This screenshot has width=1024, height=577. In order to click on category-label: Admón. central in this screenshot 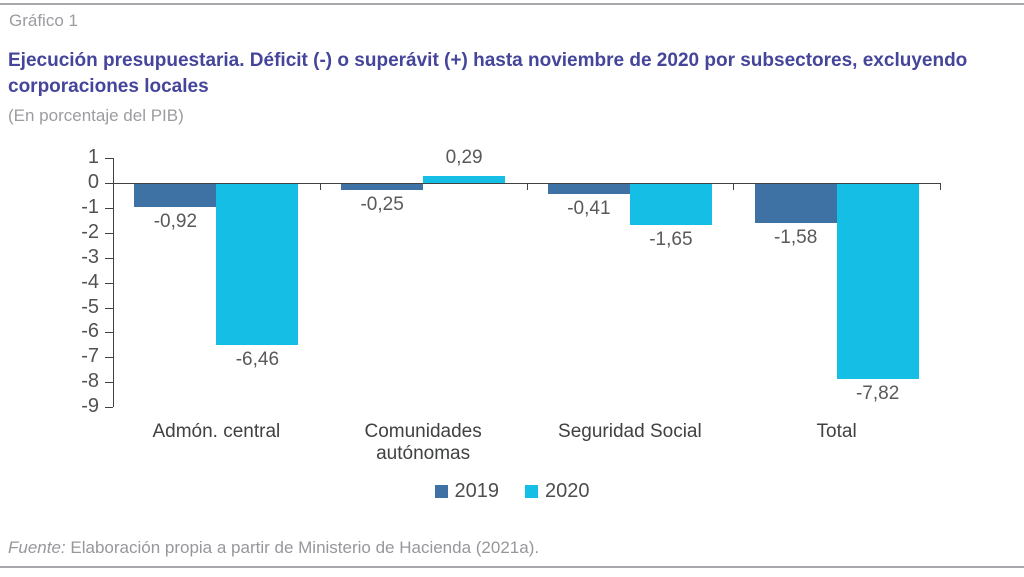, I will do `click(216, 431)`.